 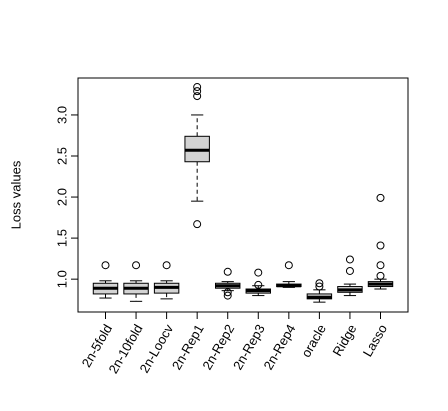 What do you see at coordinates (61, 156) in the screenshot?
I see `y-tick-label: 2.5` at bounding box center [61, 156].